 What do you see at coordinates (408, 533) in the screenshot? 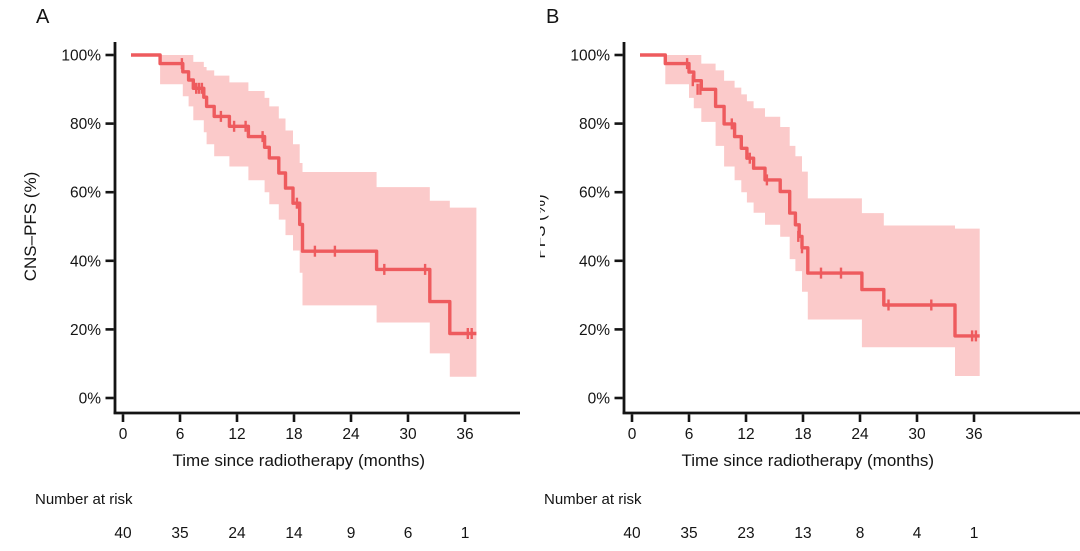
I see `number-at-risk-value: 6` at bounding box center [408, 533].